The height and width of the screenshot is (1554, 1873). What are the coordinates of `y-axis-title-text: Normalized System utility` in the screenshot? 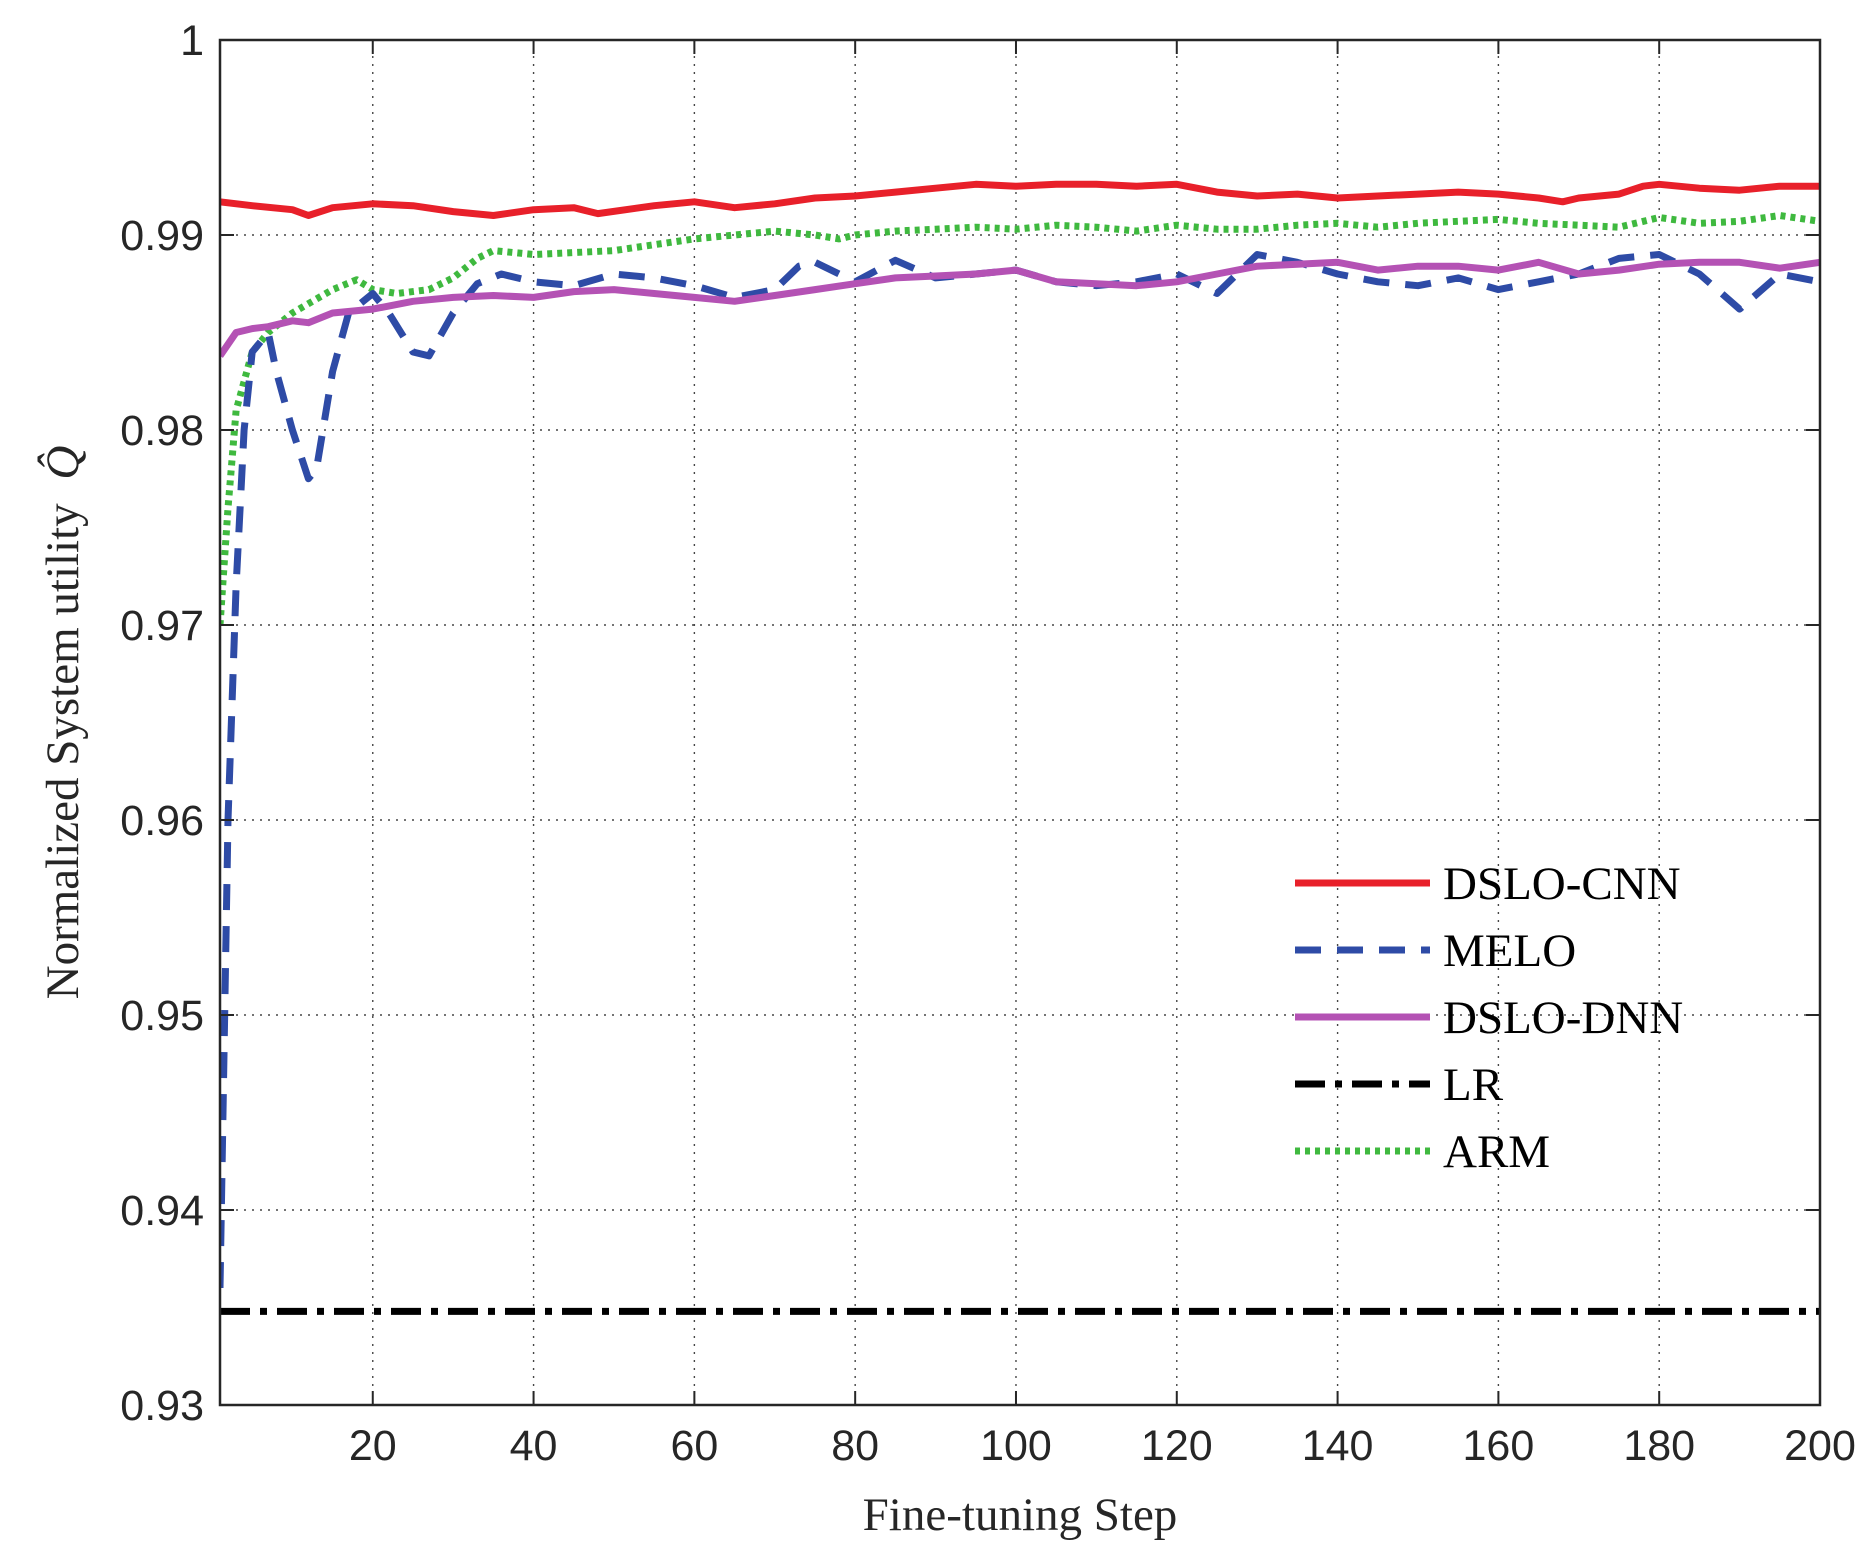 It's located at (63, 751).